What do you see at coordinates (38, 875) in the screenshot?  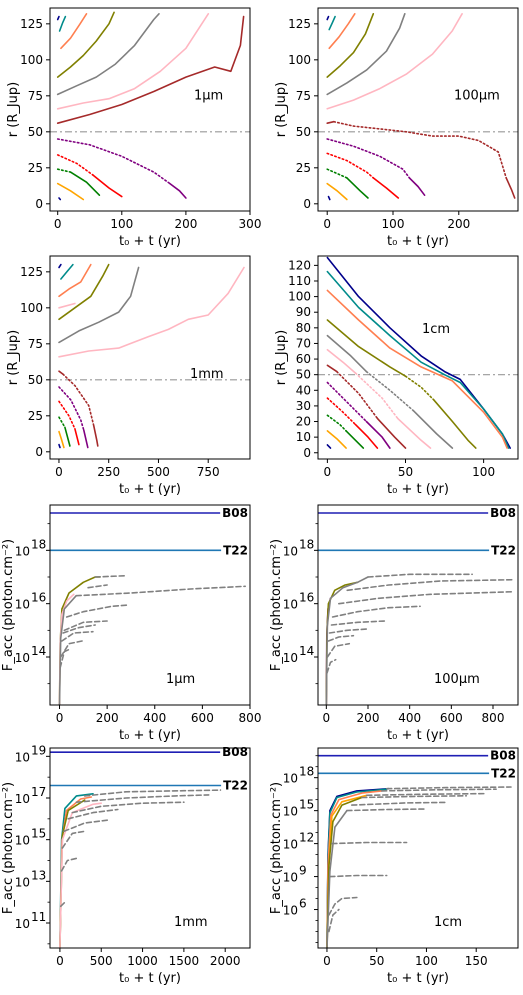 I see `y-tick-exponent: 13` at bounding box center [38, 875].